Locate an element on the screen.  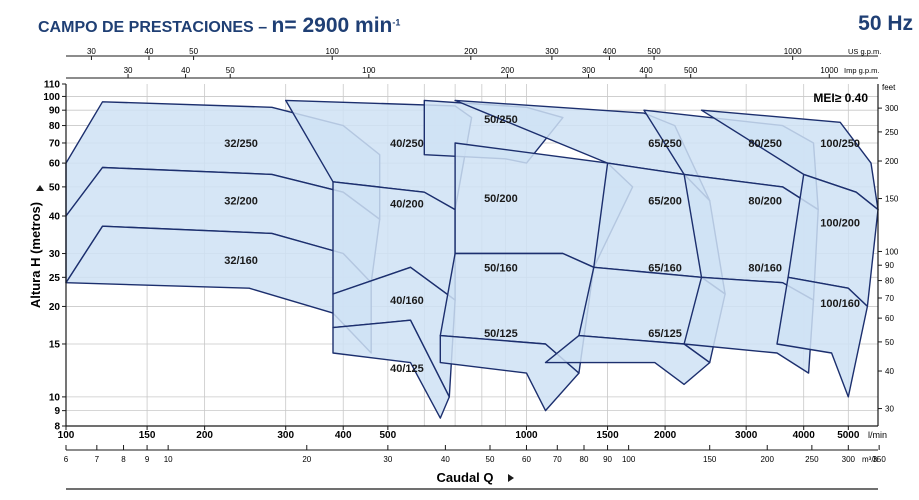
y-feet-tick-label: 250 is located at coordinates (892, 132).